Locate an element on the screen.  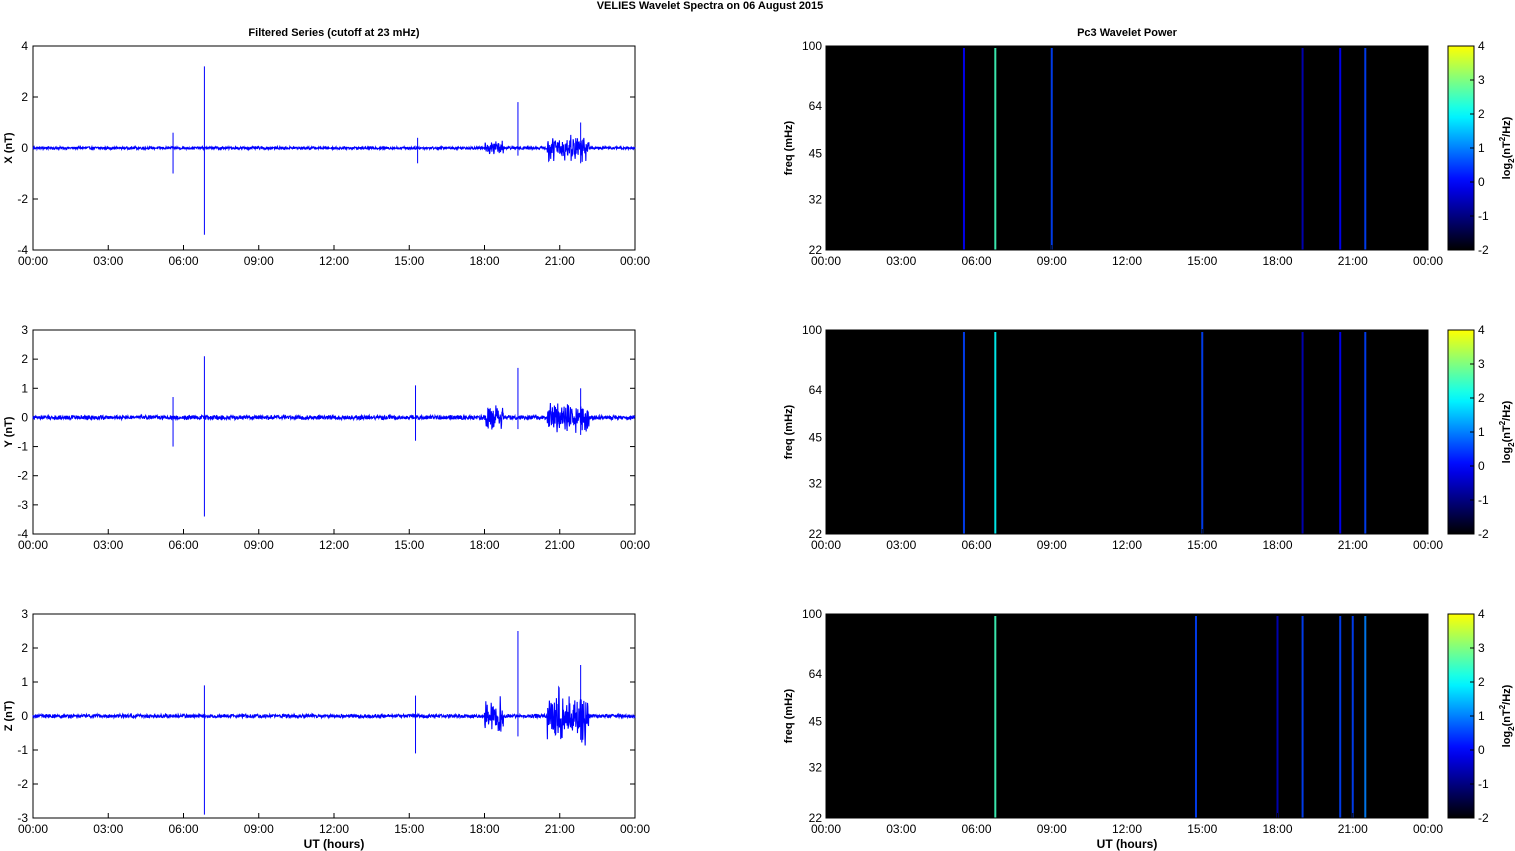
y-axis-label: X (nT) is located at coordinates (9, 147).